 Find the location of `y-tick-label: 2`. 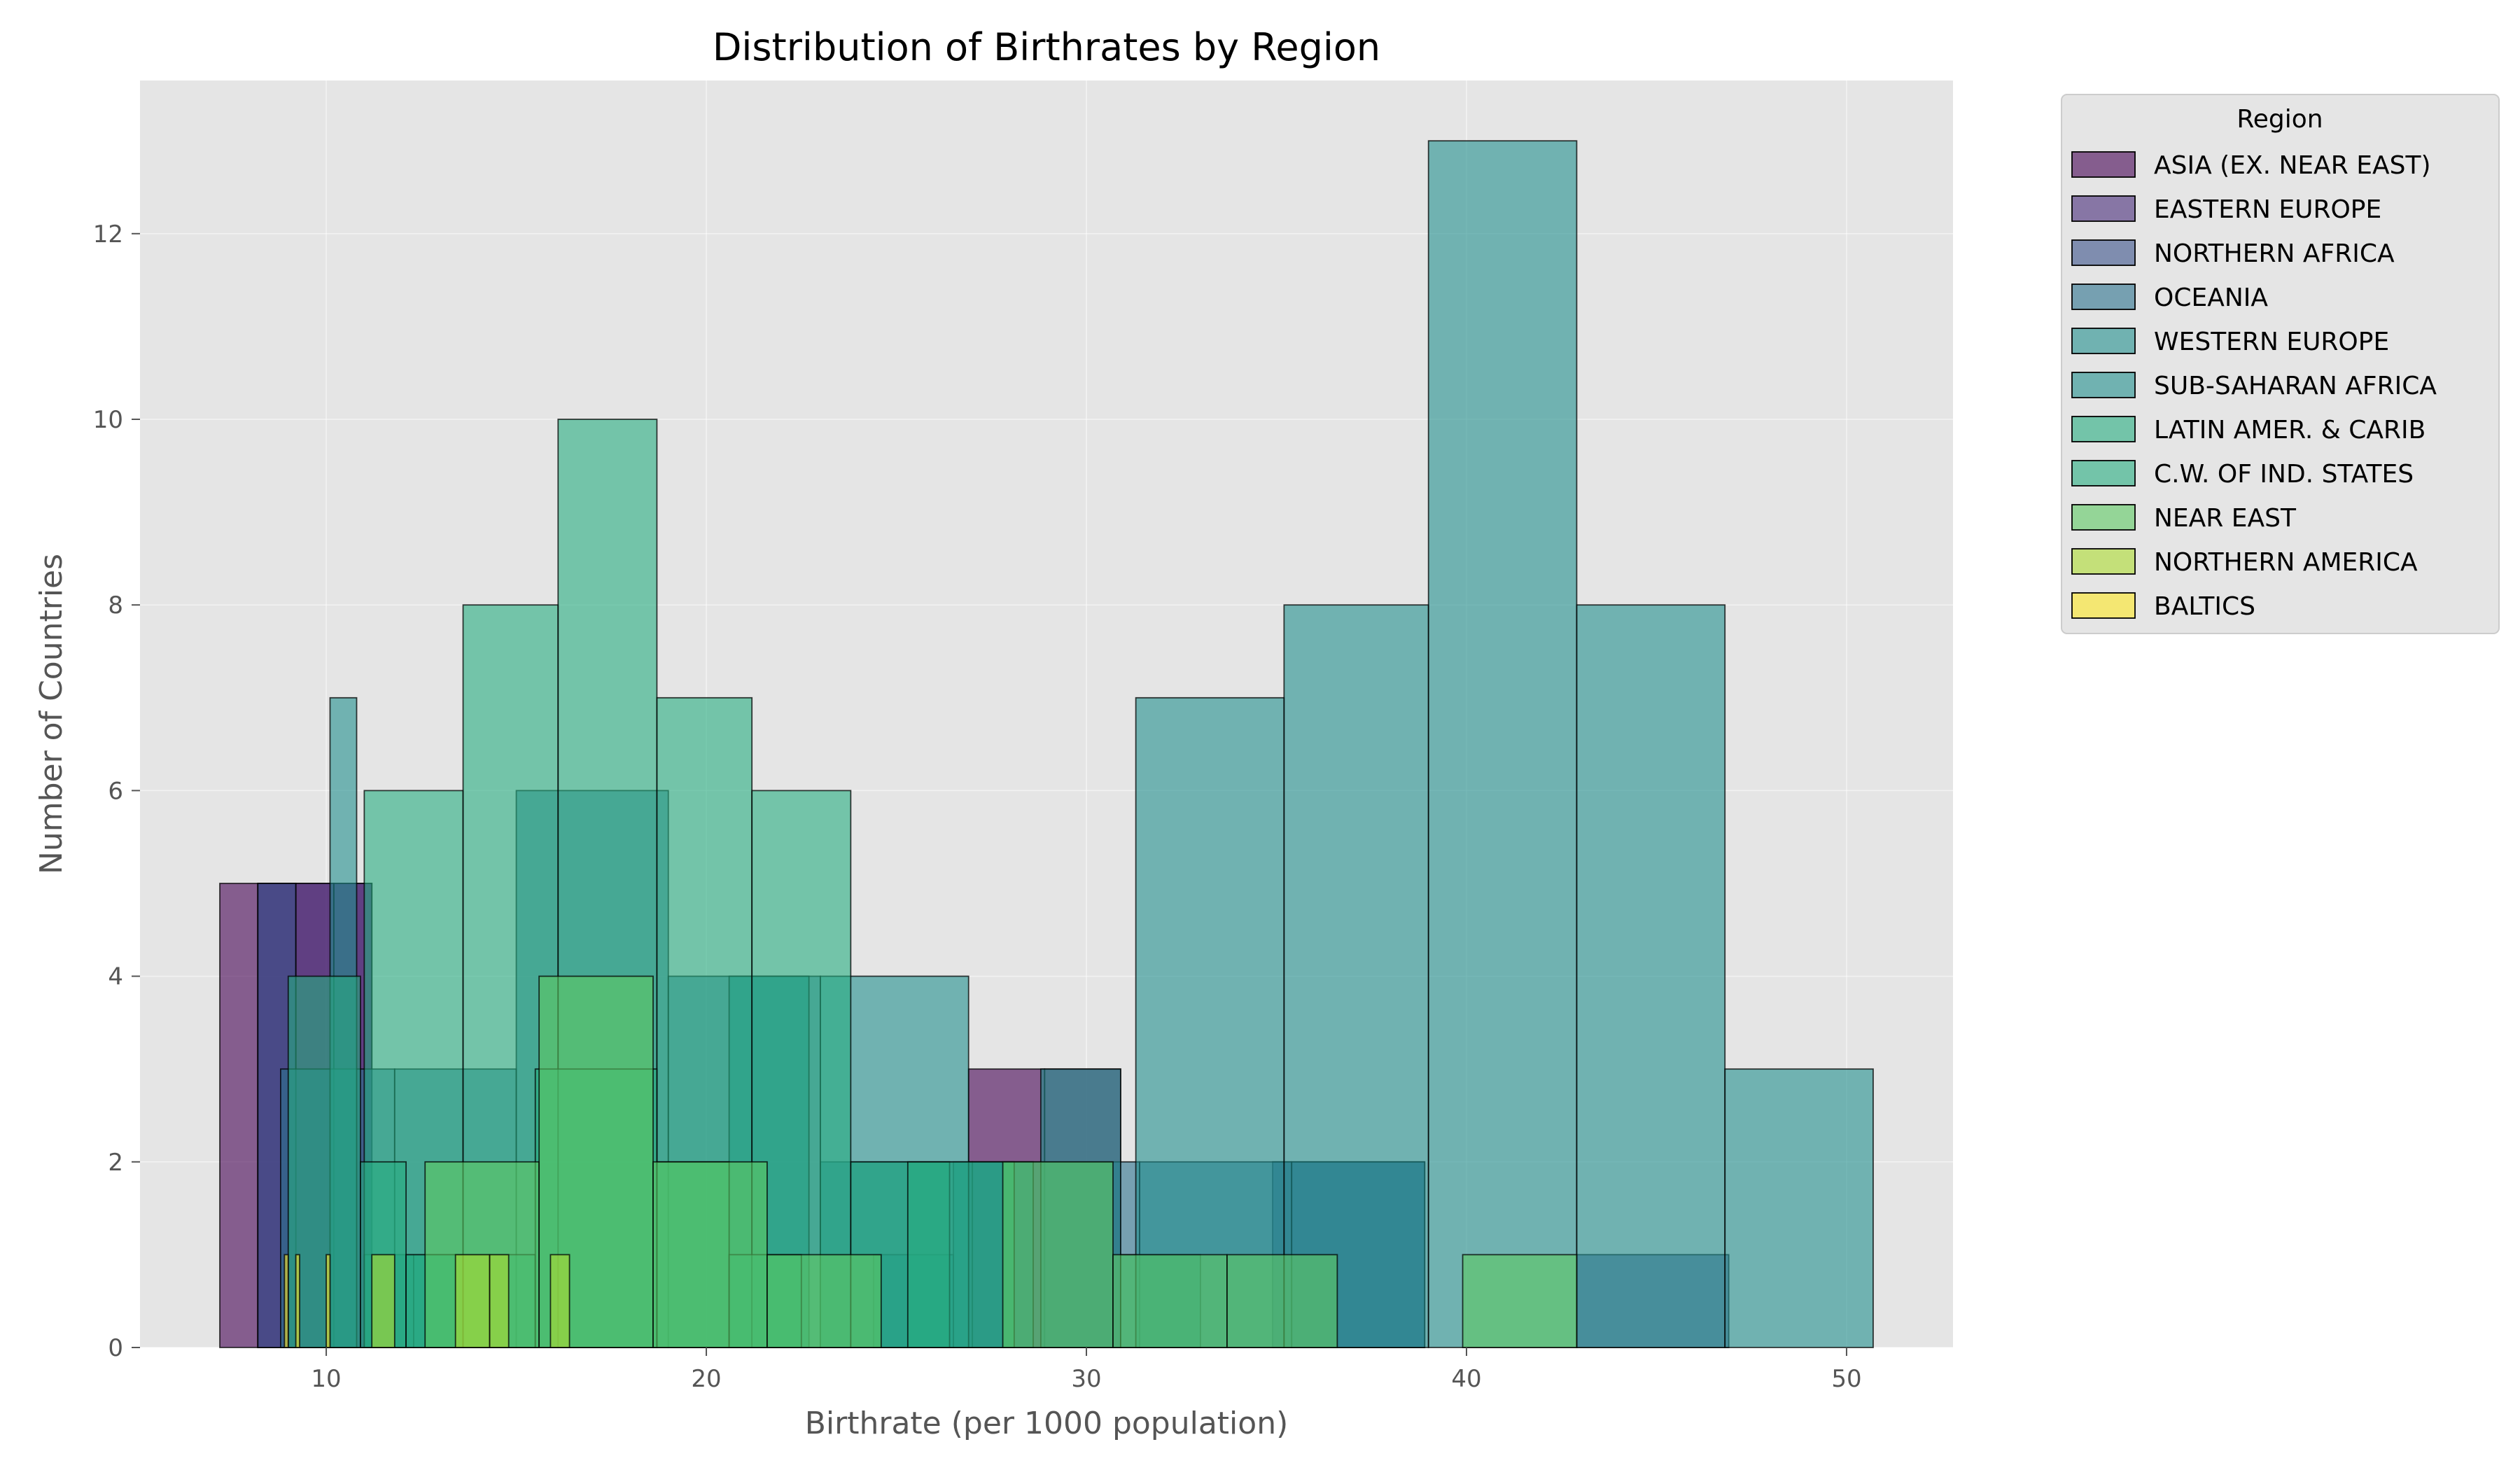

y-tick-label: 2 is located at coordinates (115, 1163).